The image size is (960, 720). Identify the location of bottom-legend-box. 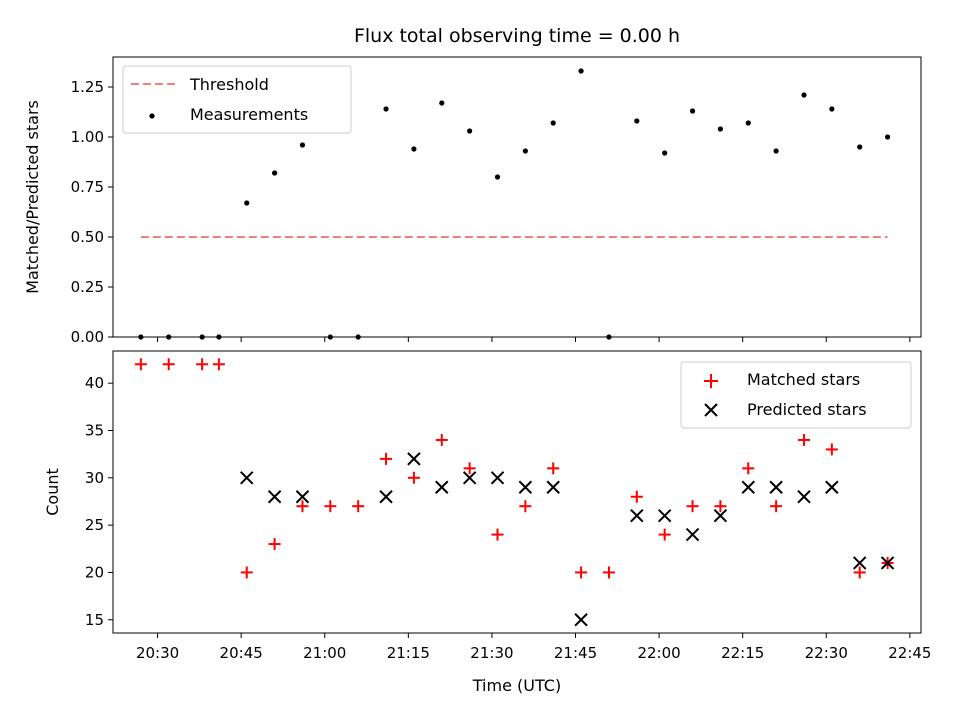
(796, 395).